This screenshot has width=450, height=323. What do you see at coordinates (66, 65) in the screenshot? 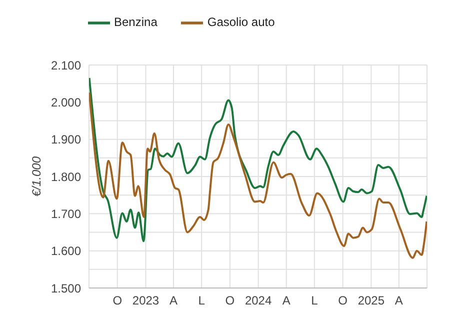
I see `y-tick-label: 2.100` at bounding box center [66, 65].